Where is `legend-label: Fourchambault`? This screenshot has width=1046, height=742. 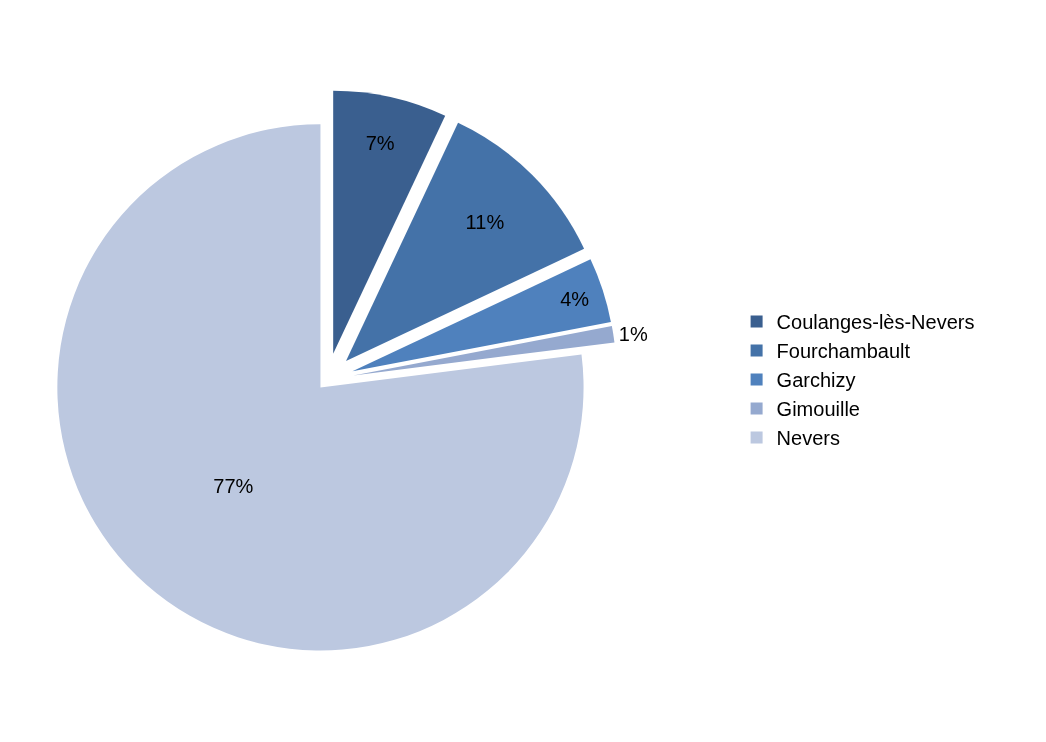 legend-label: Fourchambault is located at coordinates (843, 351).